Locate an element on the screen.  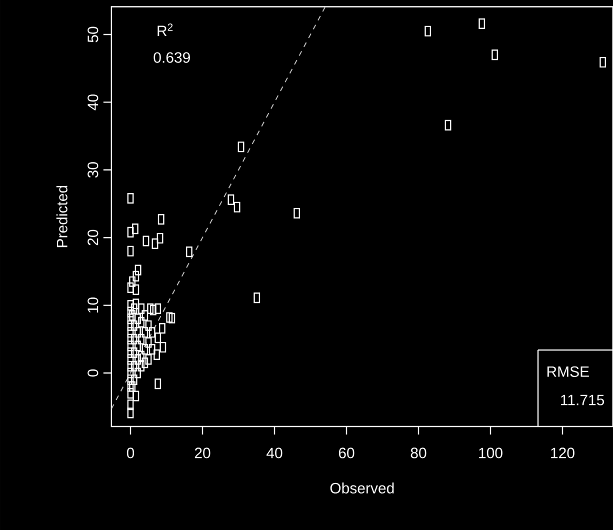
annotation: 11.715 is located at coordinates (582, 400).